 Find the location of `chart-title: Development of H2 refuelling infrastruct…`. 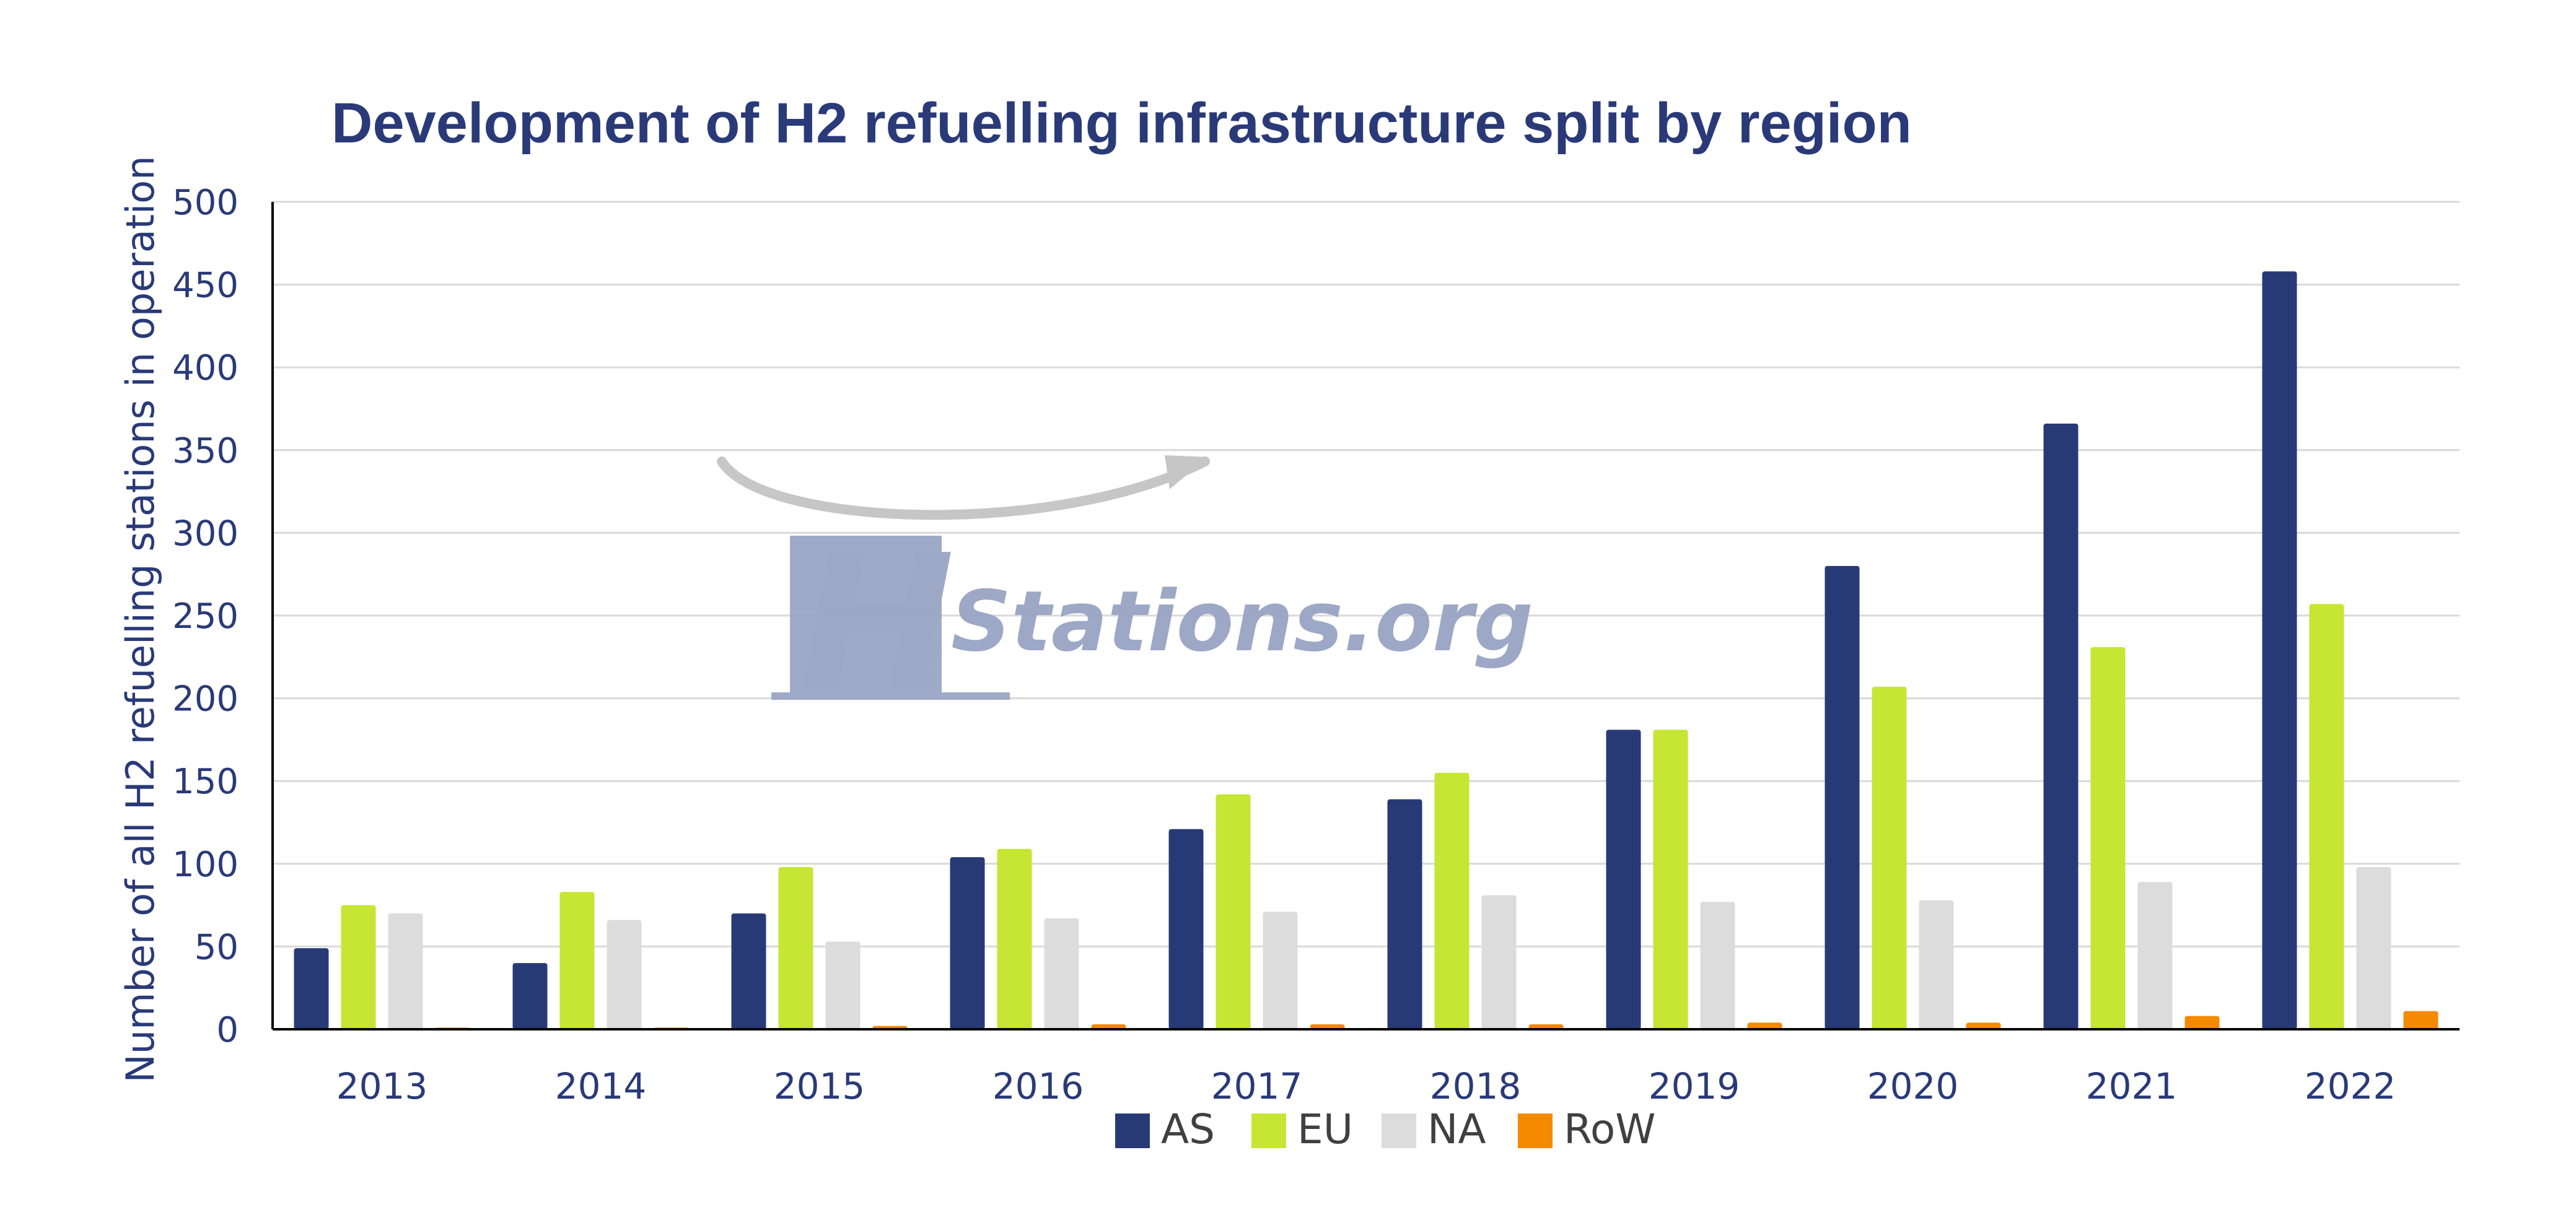

chart-title: Development of H2 refuelling infrastruct… is located at coordinates (1121, 124).